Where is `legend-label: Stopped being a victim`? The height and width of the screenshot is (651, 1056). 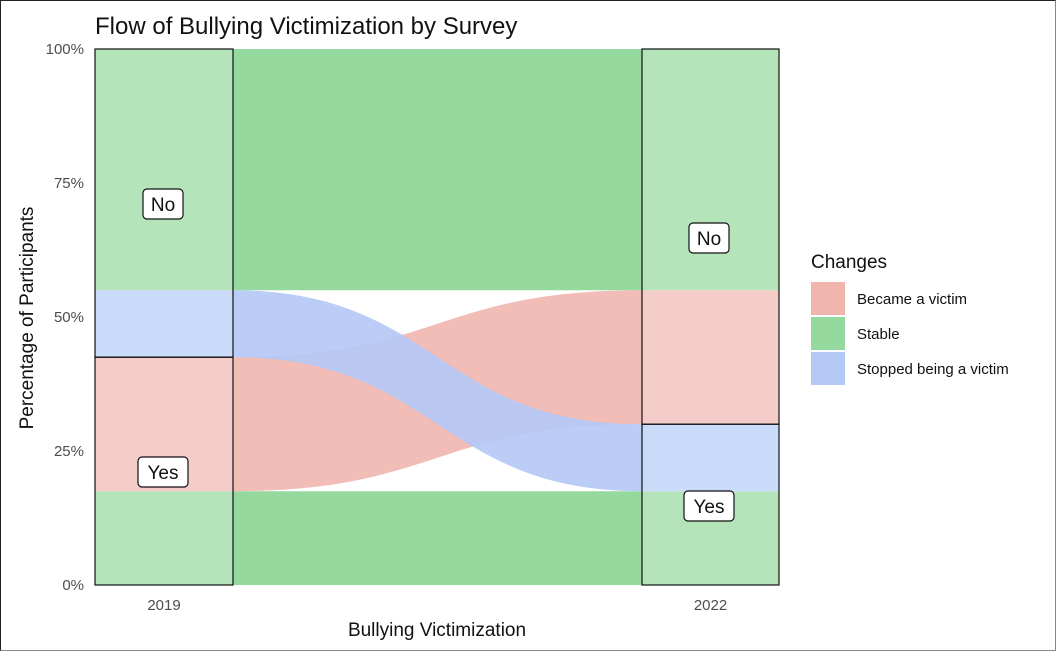 legend-label: Stopped being a victim is located at coordinates (933, 369).